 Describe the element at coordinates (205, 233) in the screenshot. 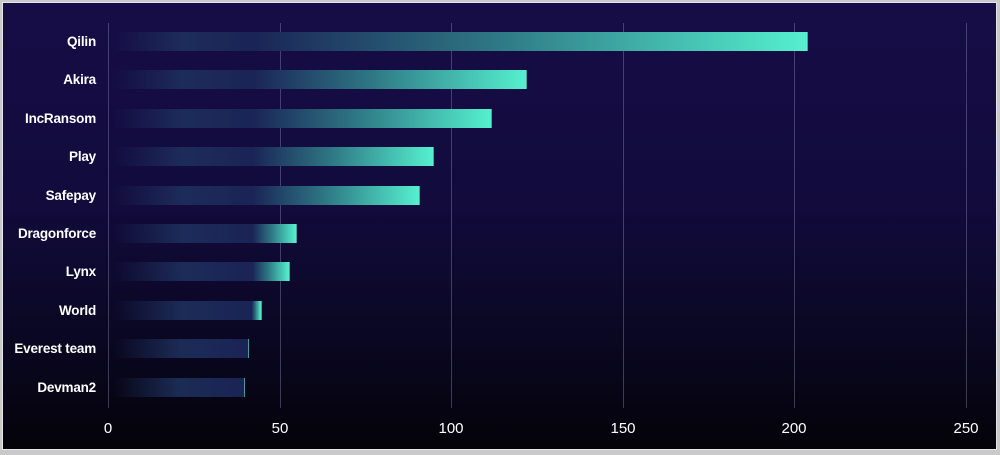

I see `bar-dragonforce` at that location.